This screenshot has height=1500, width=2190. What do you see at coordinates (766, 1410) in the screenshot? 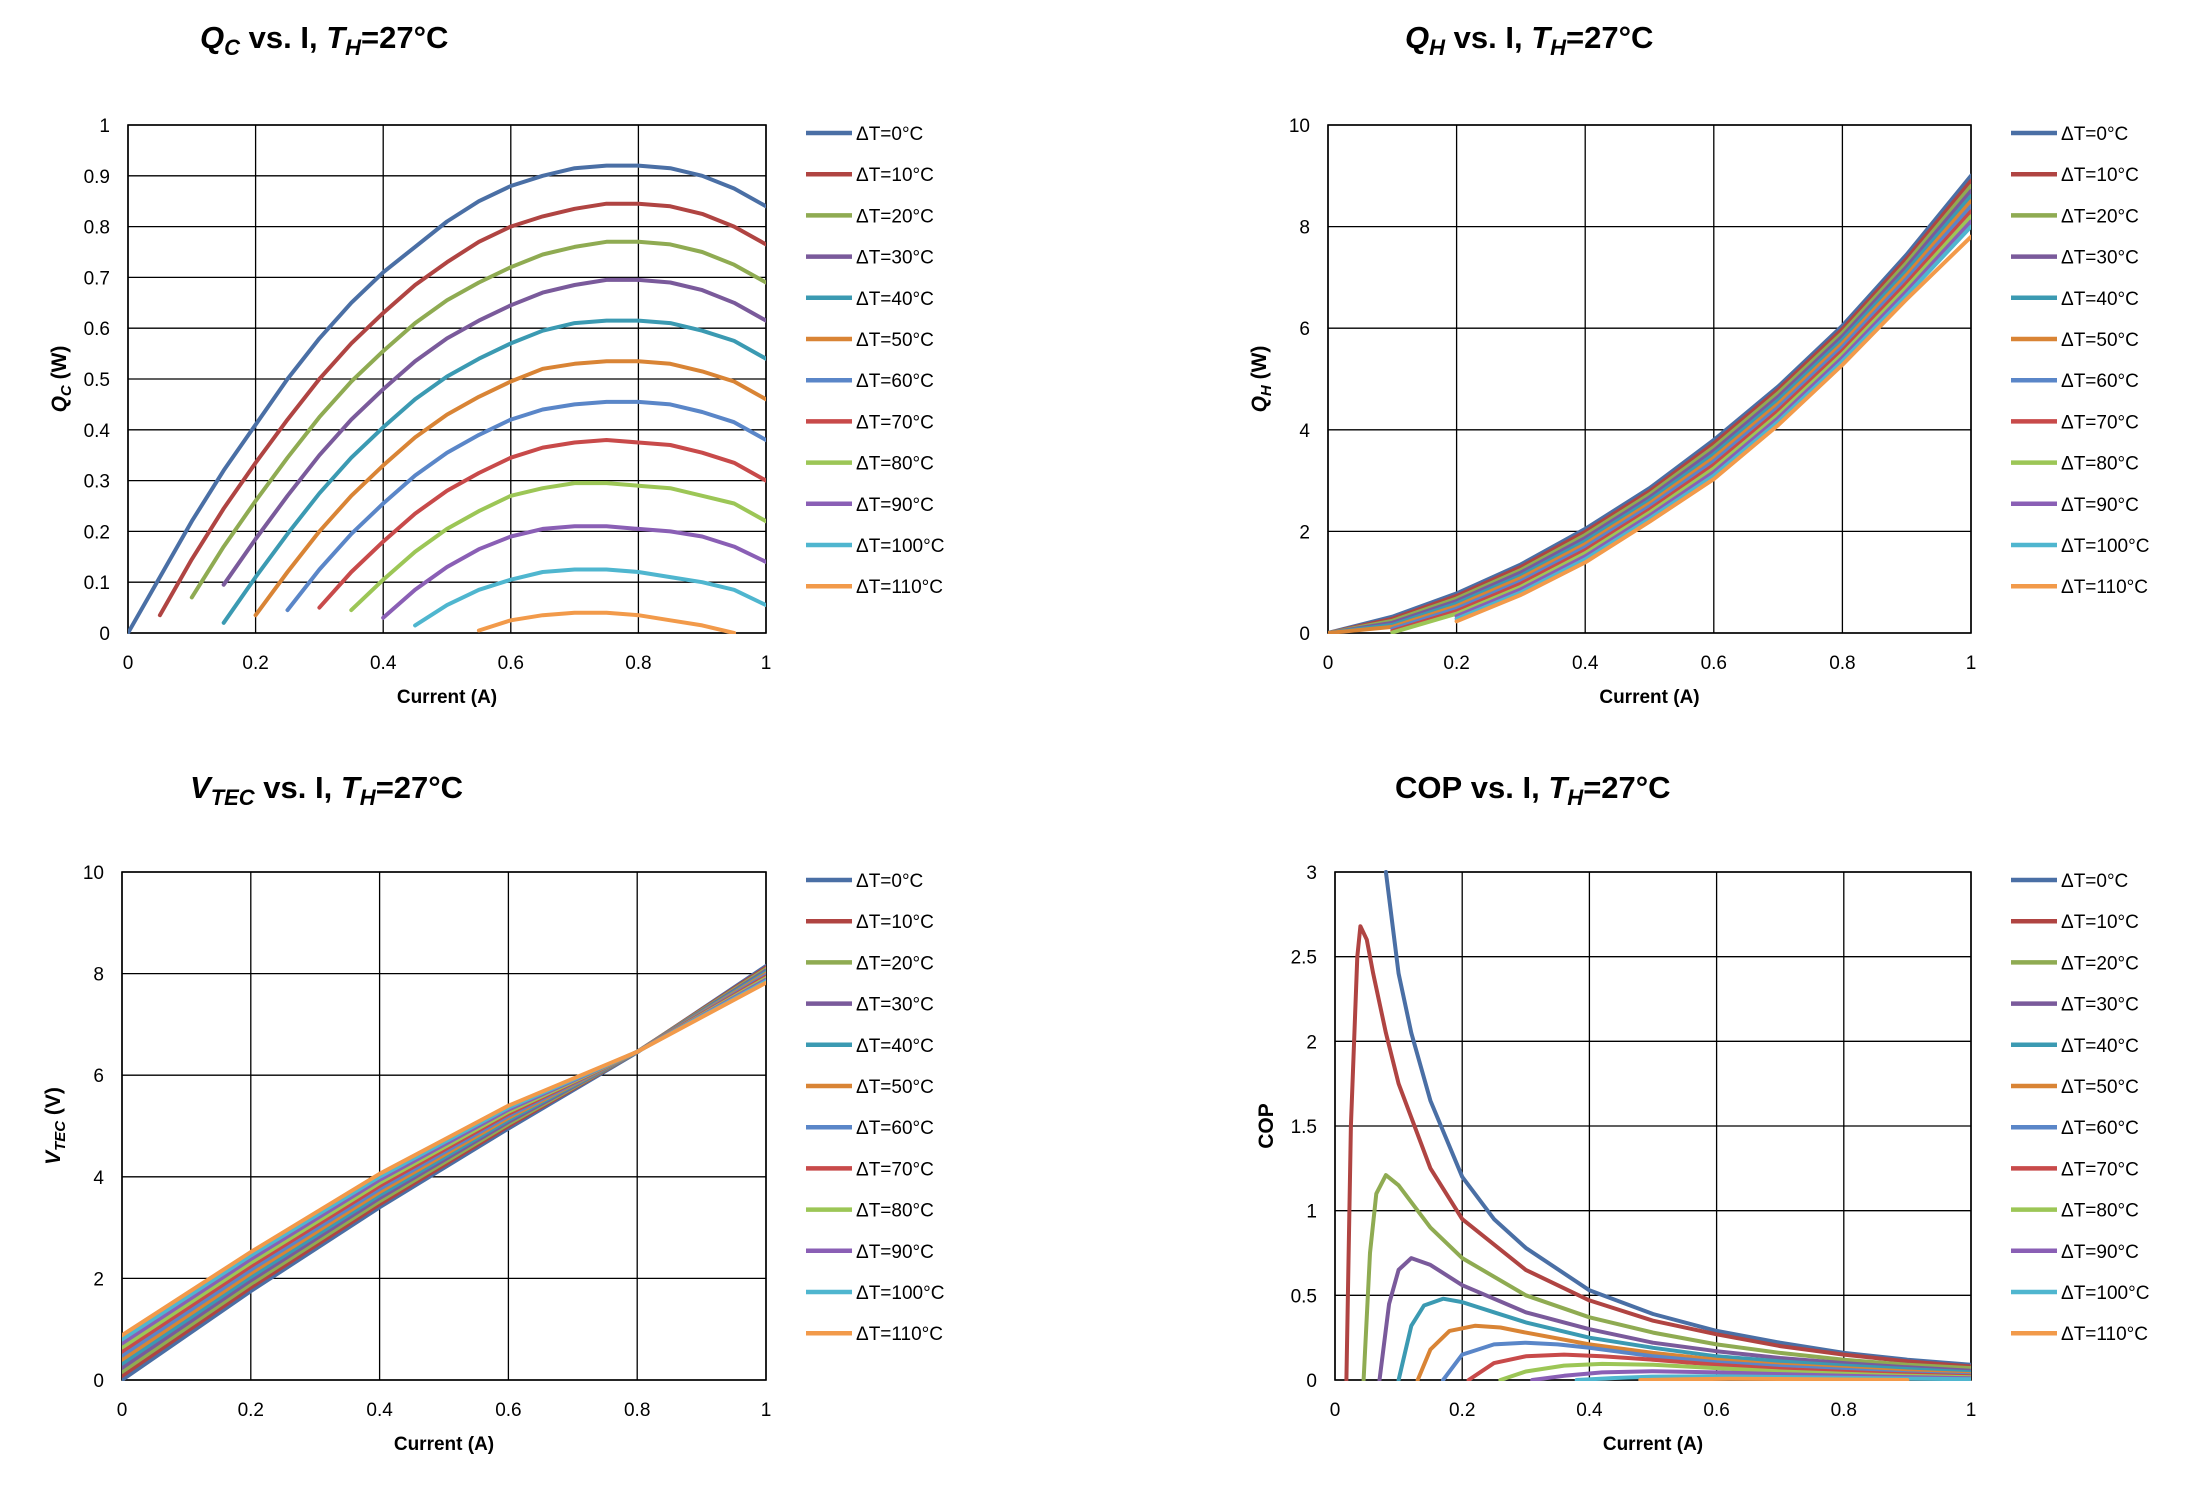
I see `x-tick-label: 1` at bounding box center [766, 1410].